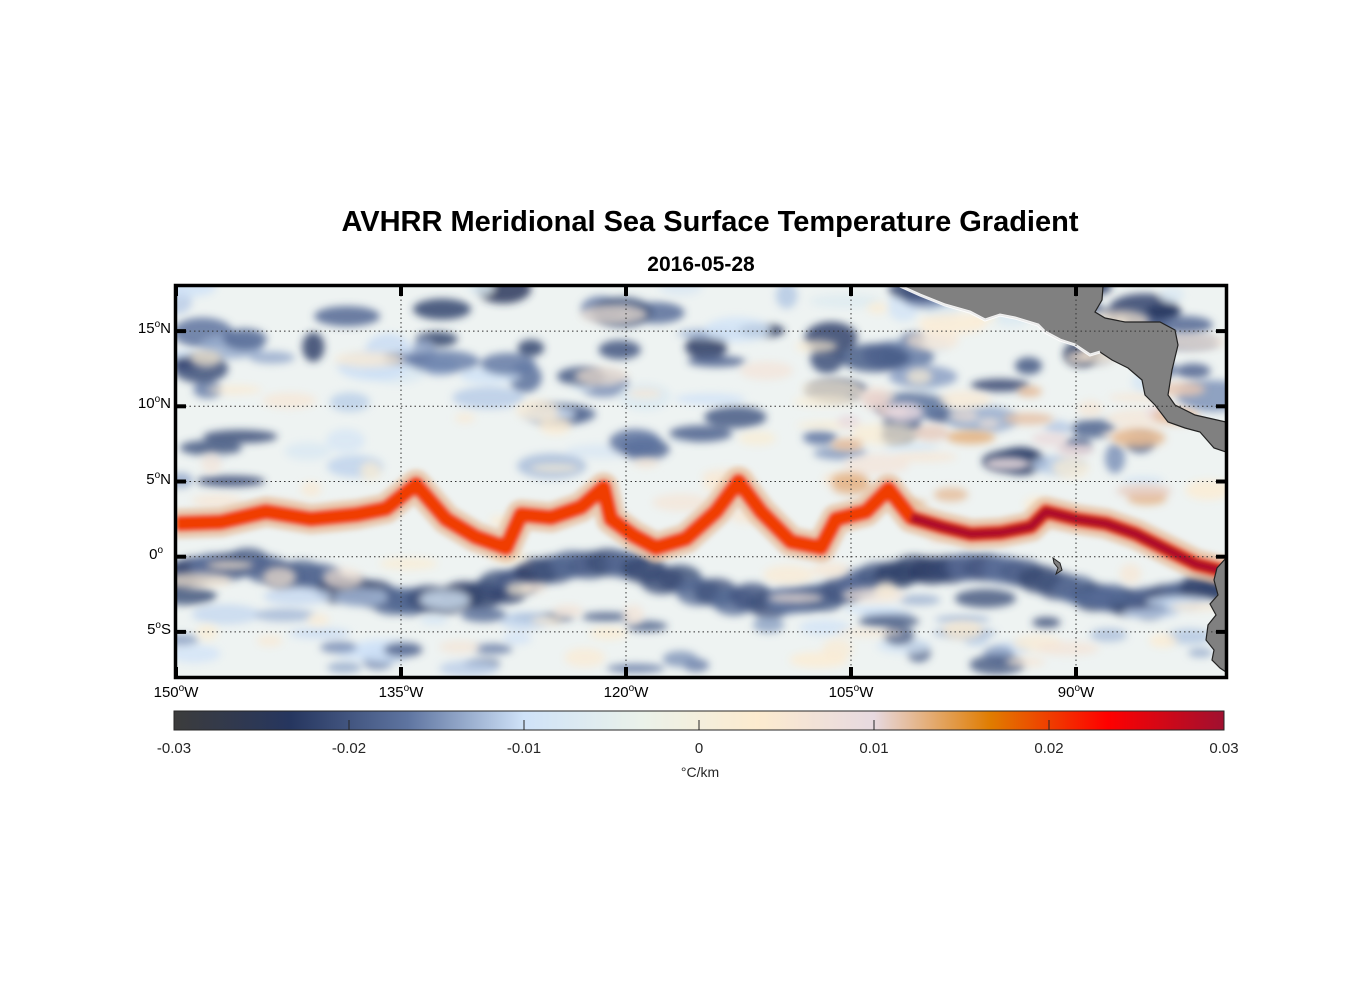 The image size is (1356, 1000). Describe the element at coordinates (1215, 615) in the screenshot. I see `south-america-land` at that location.